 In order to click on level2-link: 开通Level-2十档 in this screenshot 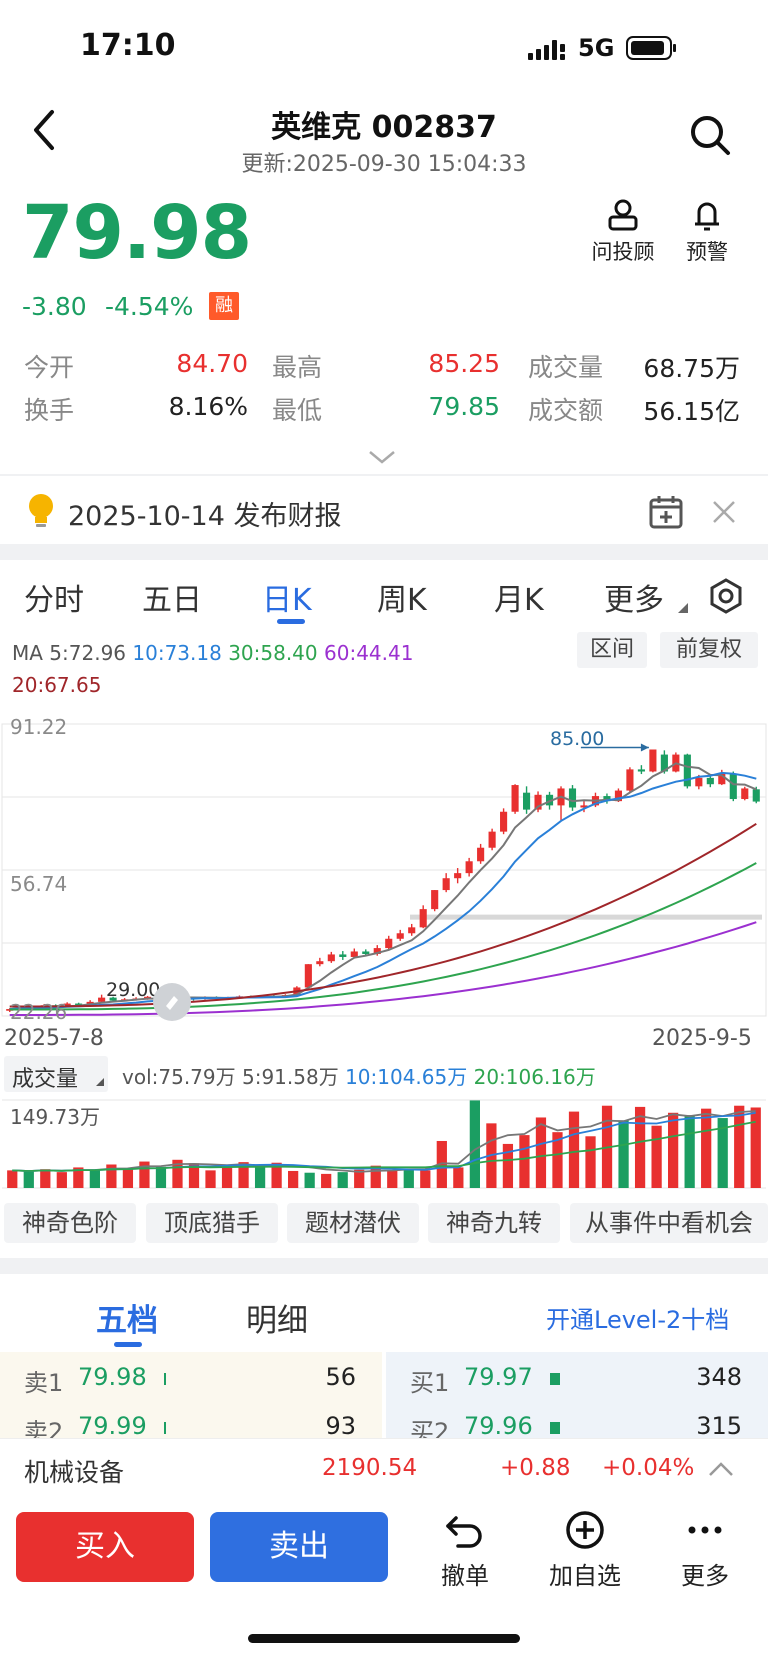, I will do `click(638, 1320)`.